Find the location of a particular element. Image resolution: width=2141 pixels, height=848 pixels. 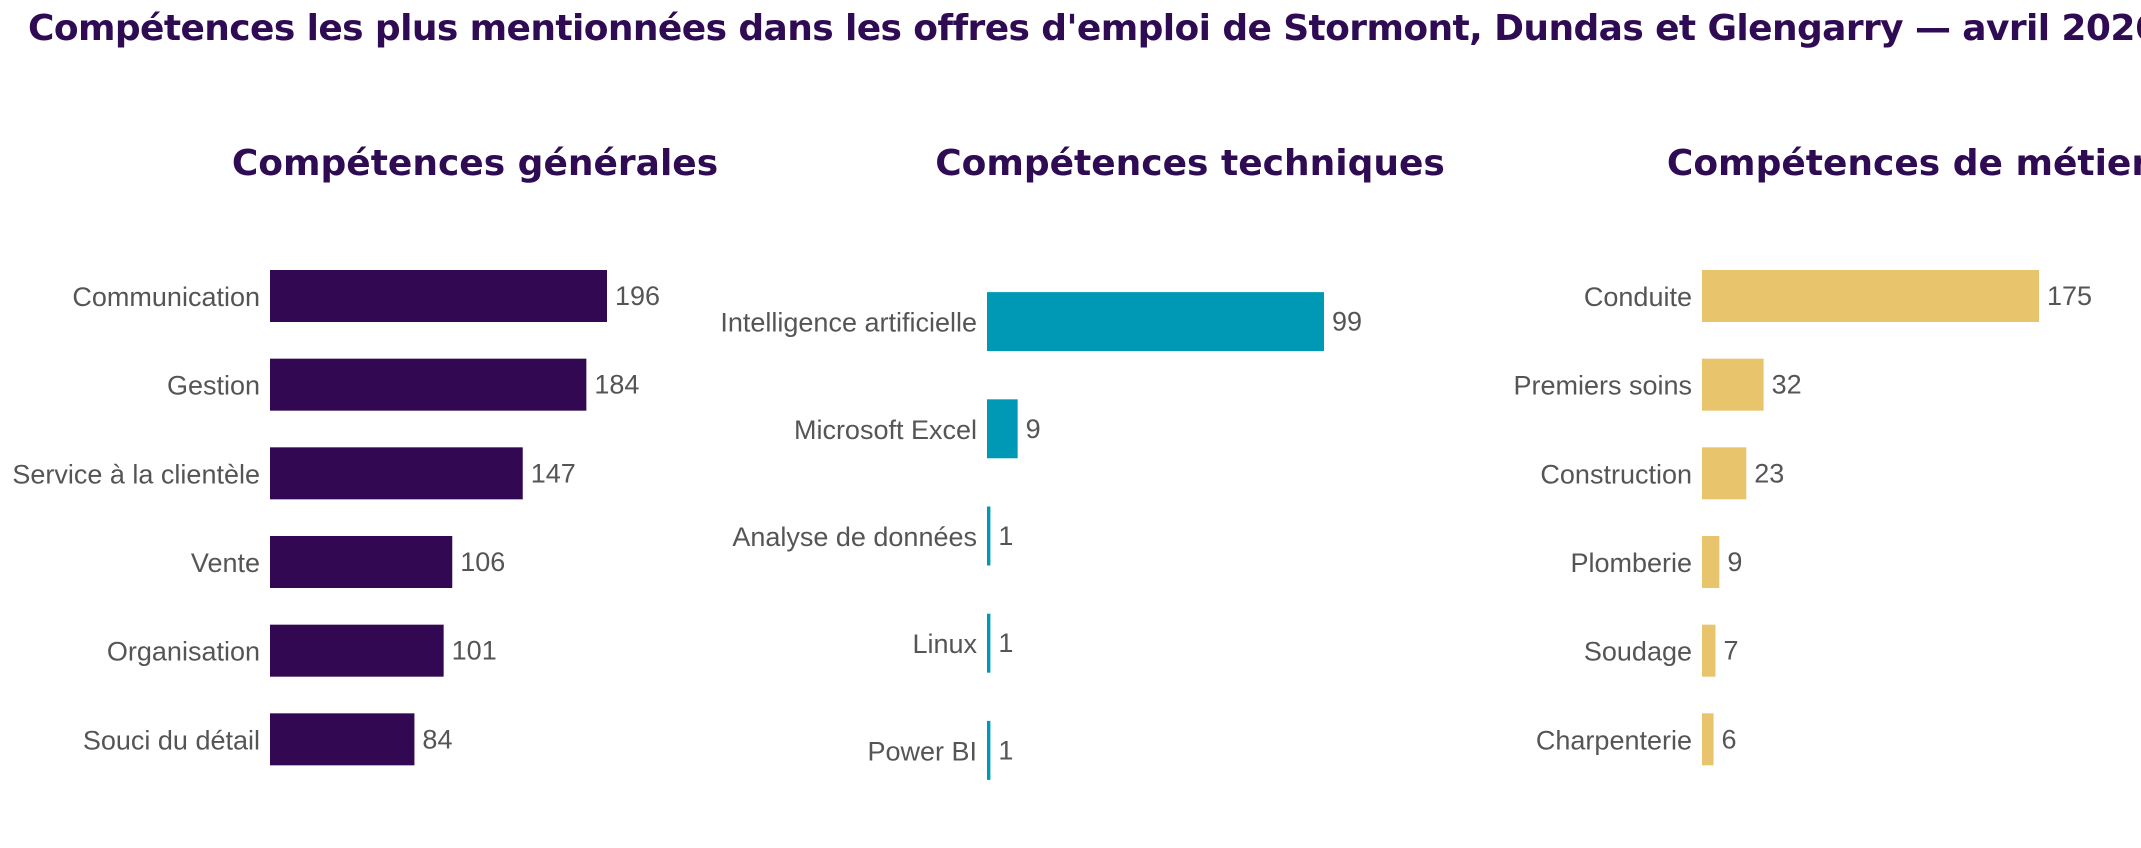

value-label-trade-2: 23 is located at coordinates (1769, 473).